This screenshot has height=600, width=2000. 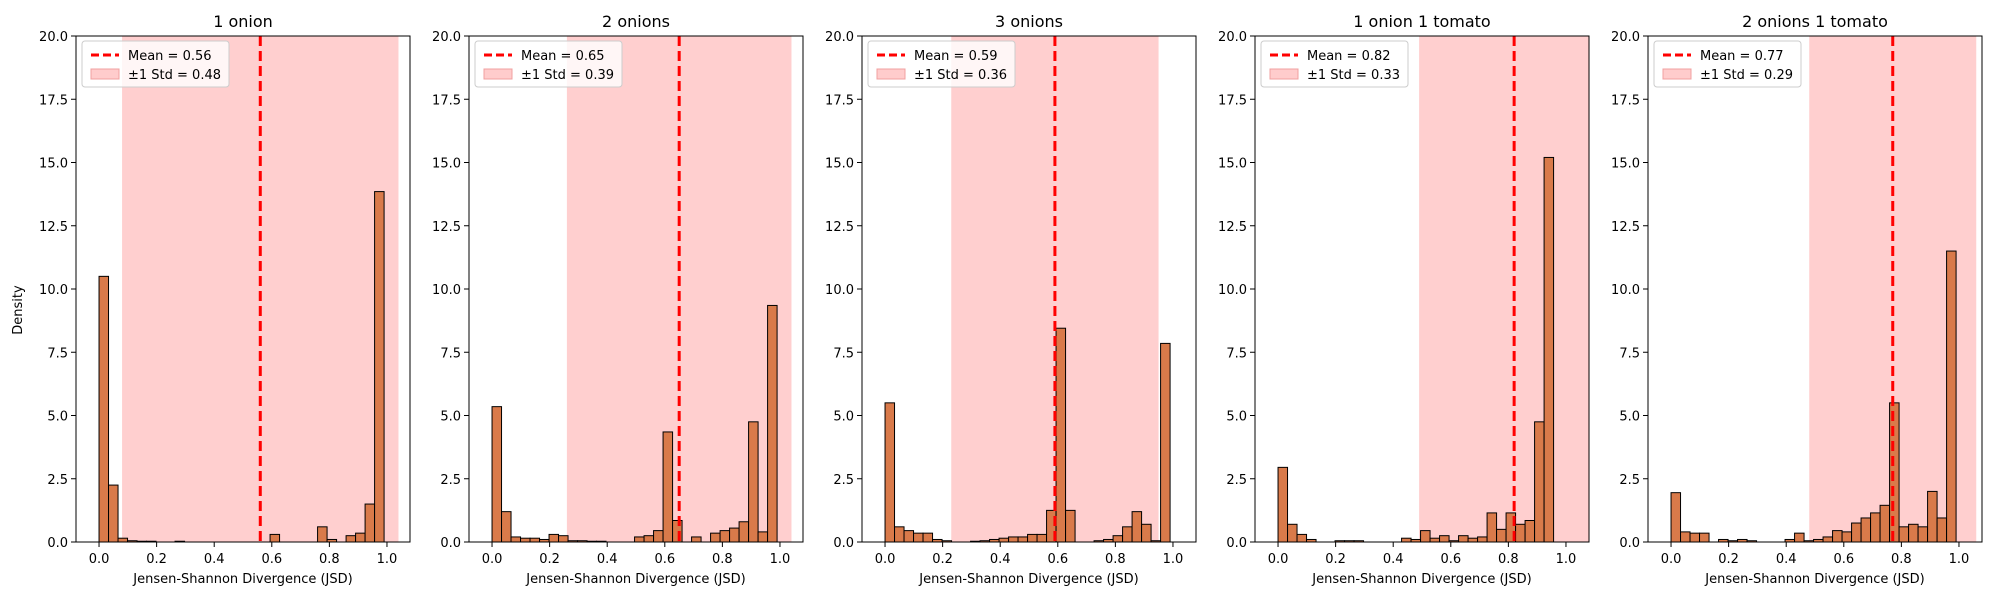 What do you see at coordinates (446, 164) in the screenshot?
I see `y-tick-label: 15.0` at bounding box center [446, 164].